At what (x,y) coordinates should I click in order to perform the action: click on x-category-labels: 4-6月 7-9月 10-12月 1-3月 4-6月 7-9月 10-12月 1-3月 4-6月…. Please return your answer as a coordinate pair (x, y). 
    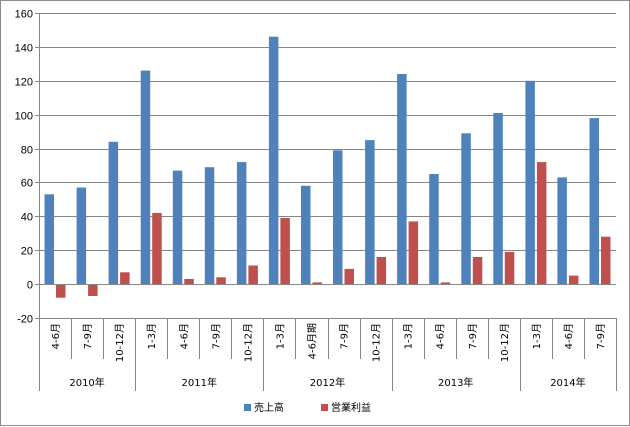
    Looking at the image, I should click on (328, 342).